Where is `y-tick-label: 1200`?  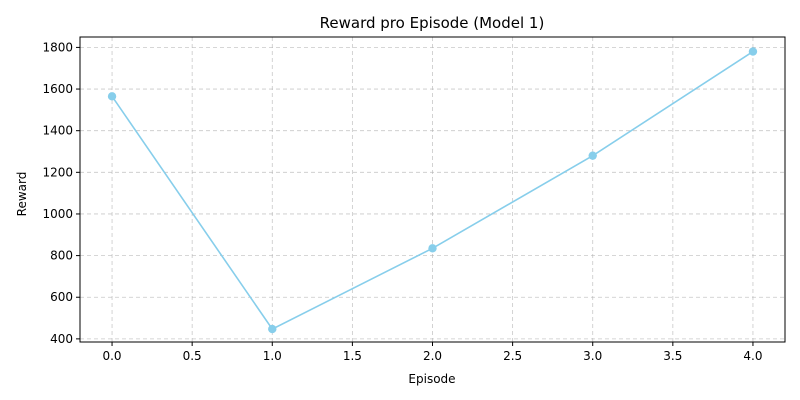
y-tick-label: 1200 is located at coordinates (57, 172).